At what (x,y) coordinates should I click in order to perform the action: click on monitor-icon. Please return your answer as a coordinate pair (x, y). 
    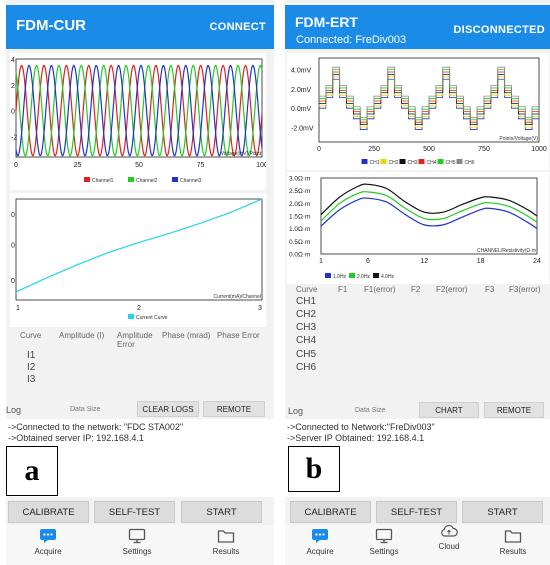
    Looking at the image, I should click on (137, 536).